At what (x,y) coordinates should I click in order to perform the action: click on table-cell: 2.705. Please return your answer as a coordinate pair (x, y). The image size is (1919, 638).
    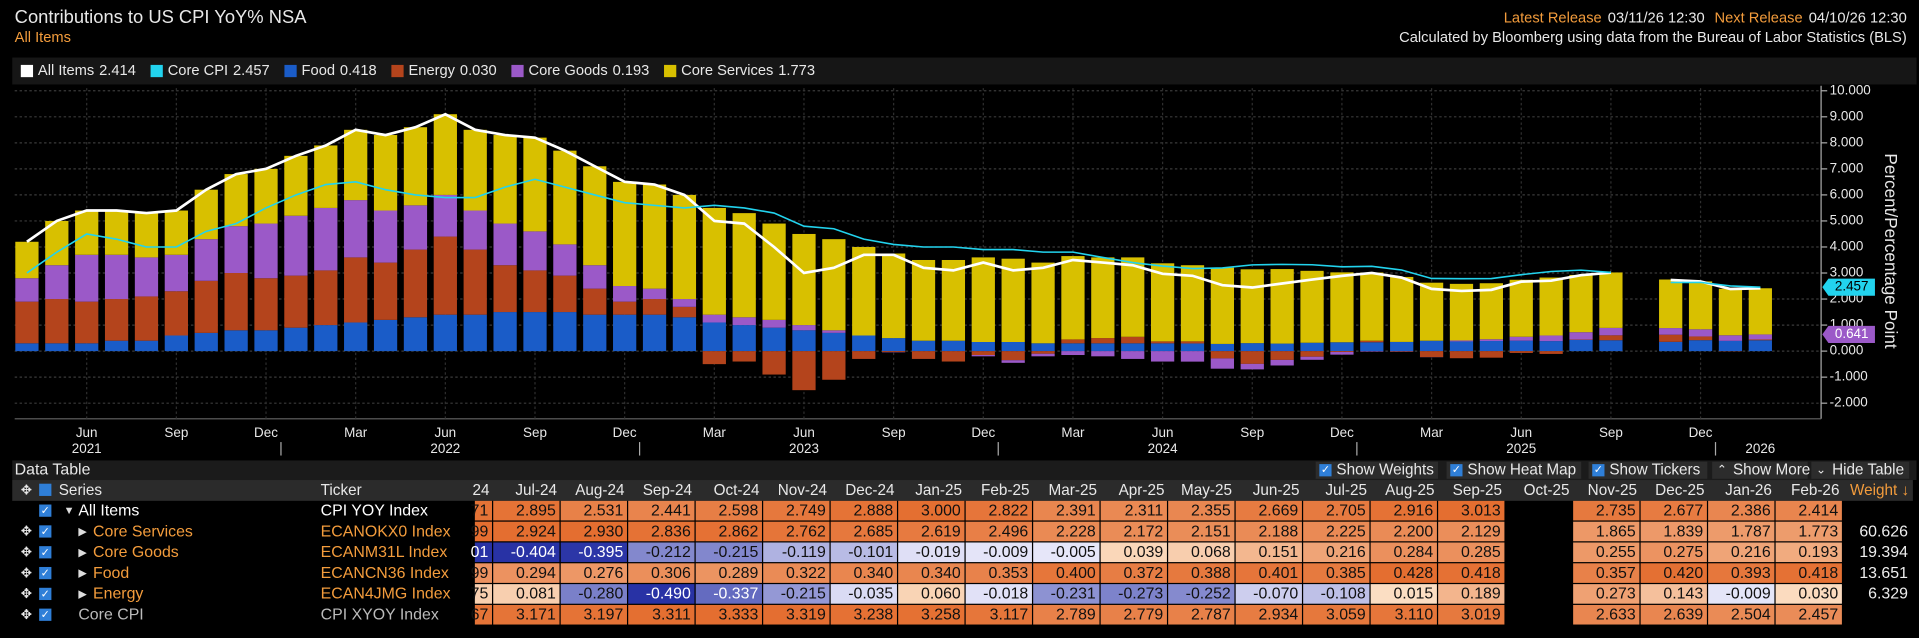
    Looking at the image, I should click on (1346, 510).